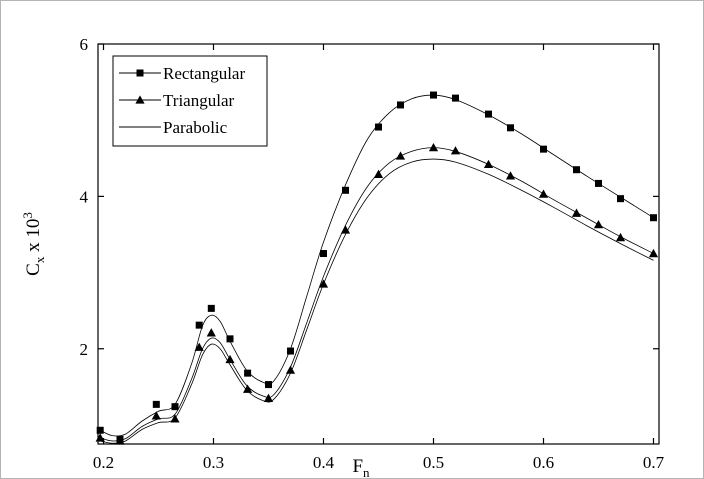  I want to click on legend-label-triangular: Triangular, so click(198, 100).